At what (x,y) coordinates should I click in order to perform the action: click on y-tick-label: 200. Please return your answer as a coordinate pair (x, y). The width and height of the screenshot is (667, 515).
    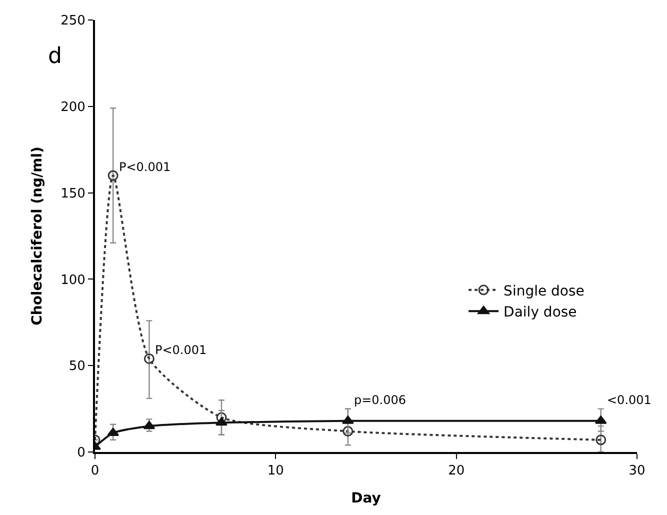
    Looking at the image, I should click on (73, 107).